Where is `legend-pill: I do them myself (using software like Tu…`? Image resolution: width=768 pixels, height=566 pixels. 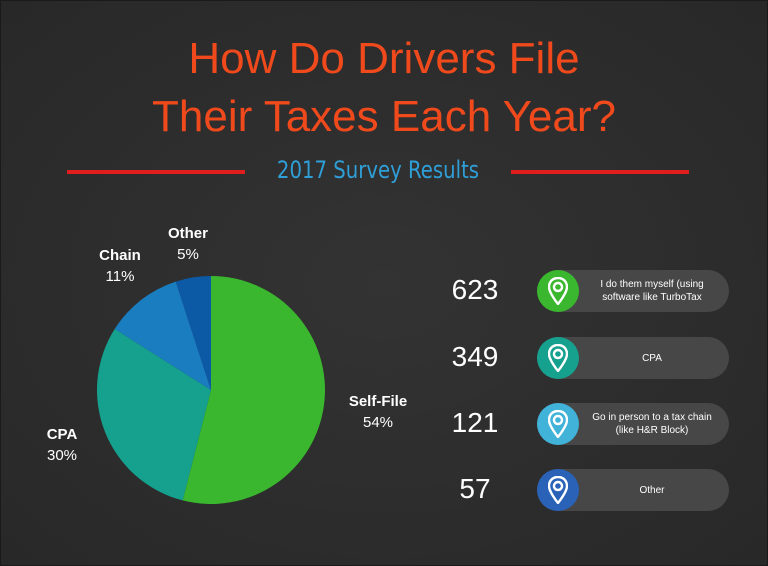 legend-pill: I do them myself (using software like Tu… is located at coordinates (633, 291).